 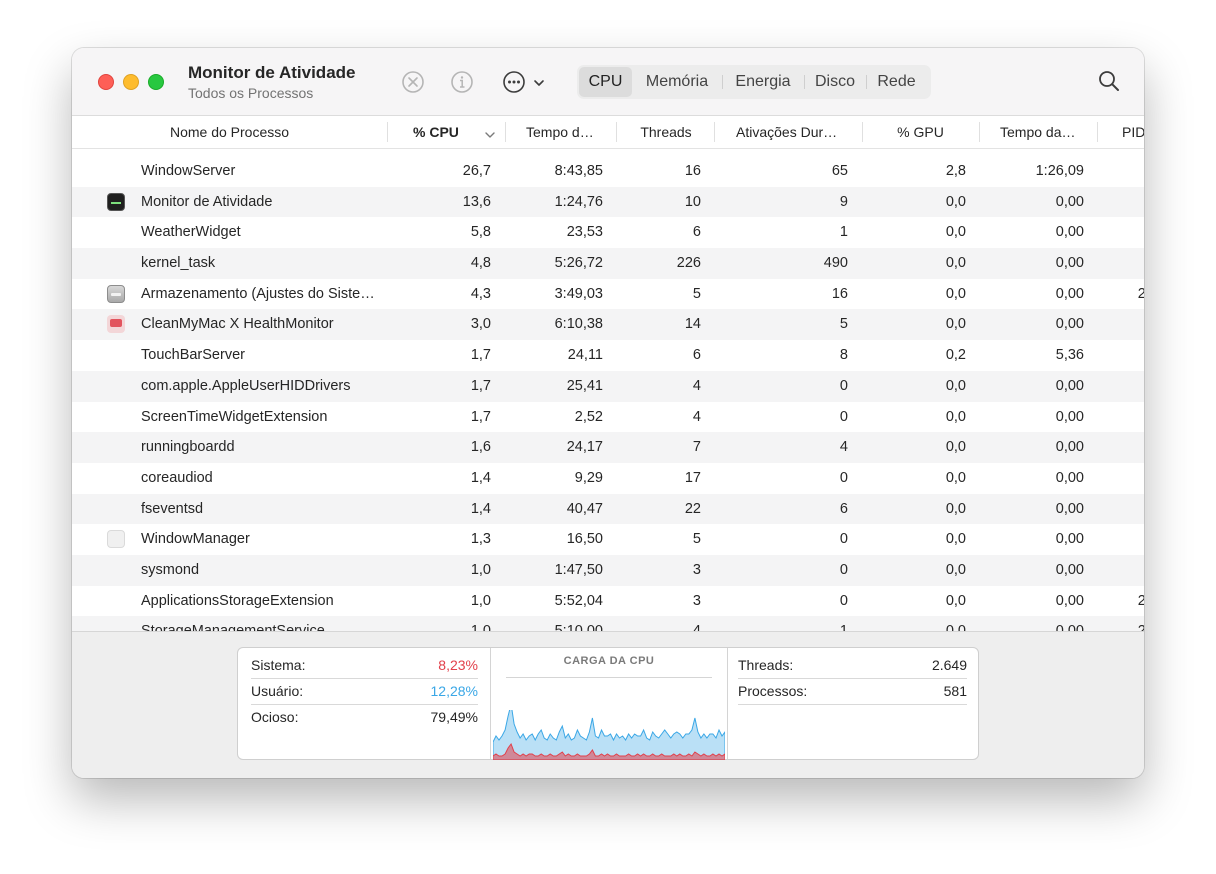 What do you see at coordinates (1109, 81) in the screenshot?
I see `search-icon` at bounding box center [1109, 81].